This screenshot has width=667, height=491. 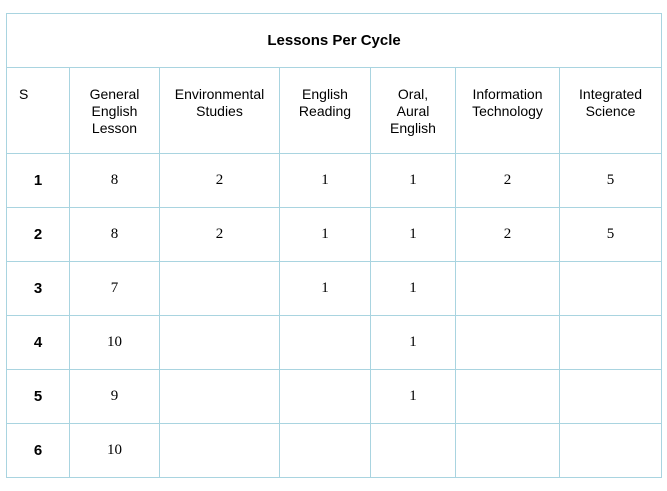 What do you see at coordinates (610, 110) in the screenshot?
I see `header-integrated-science: Integrated Science` at bounding box center [610, 110].